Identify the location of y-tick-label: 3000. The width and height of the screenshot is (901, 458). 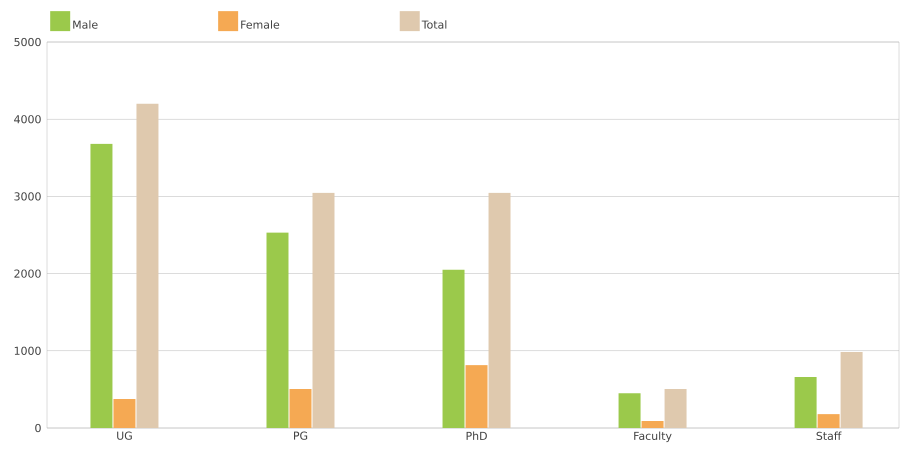
(27, 196).